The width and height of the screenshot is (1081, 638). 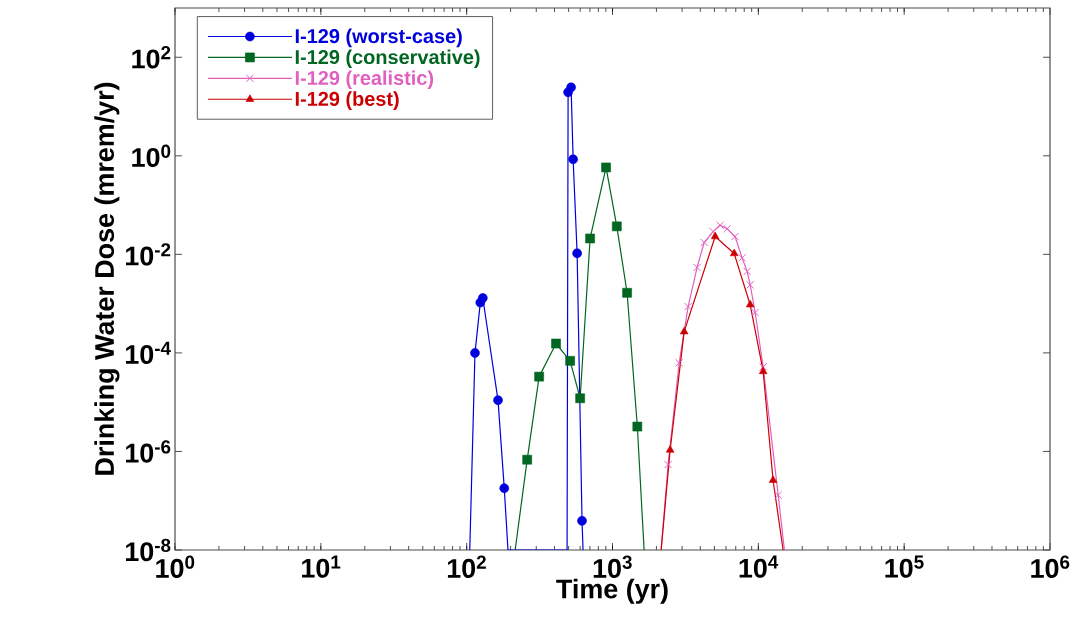 What do you see at coordinates (347, 100) in the screenshot?
I see `legend-label: I-129 (best)` at bounding box center [347, 100].